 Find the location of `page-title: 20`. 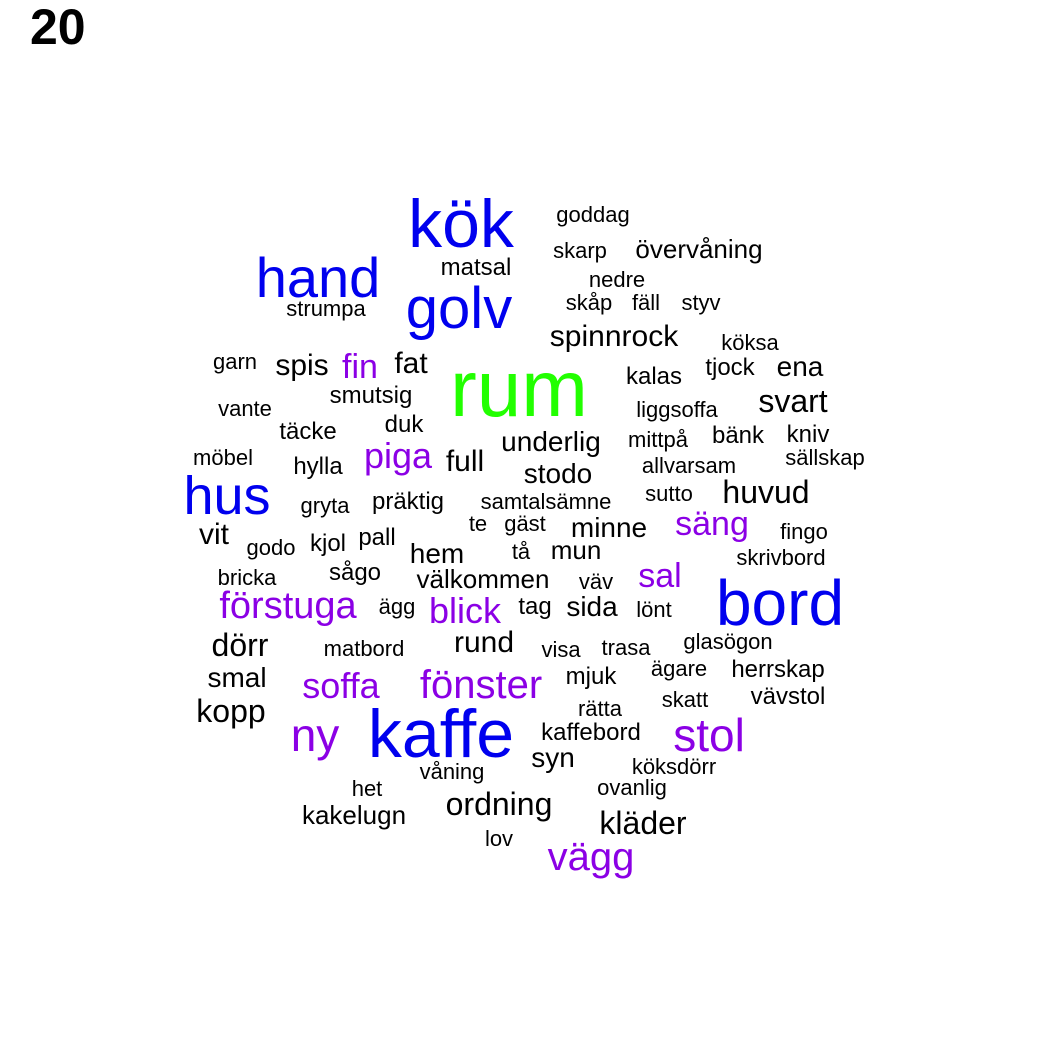

page-title: 20 is located at coordinates (58, 27).